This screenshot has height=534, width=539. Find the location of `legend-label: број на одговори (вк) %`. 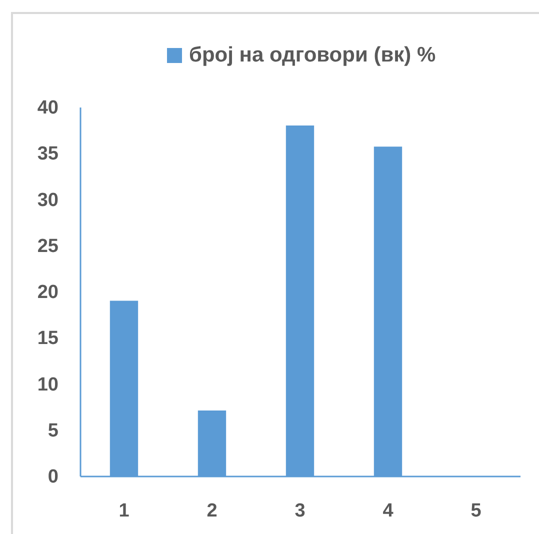

legend-label: број на одговори (вк) % is located at coordinates (312, 55).